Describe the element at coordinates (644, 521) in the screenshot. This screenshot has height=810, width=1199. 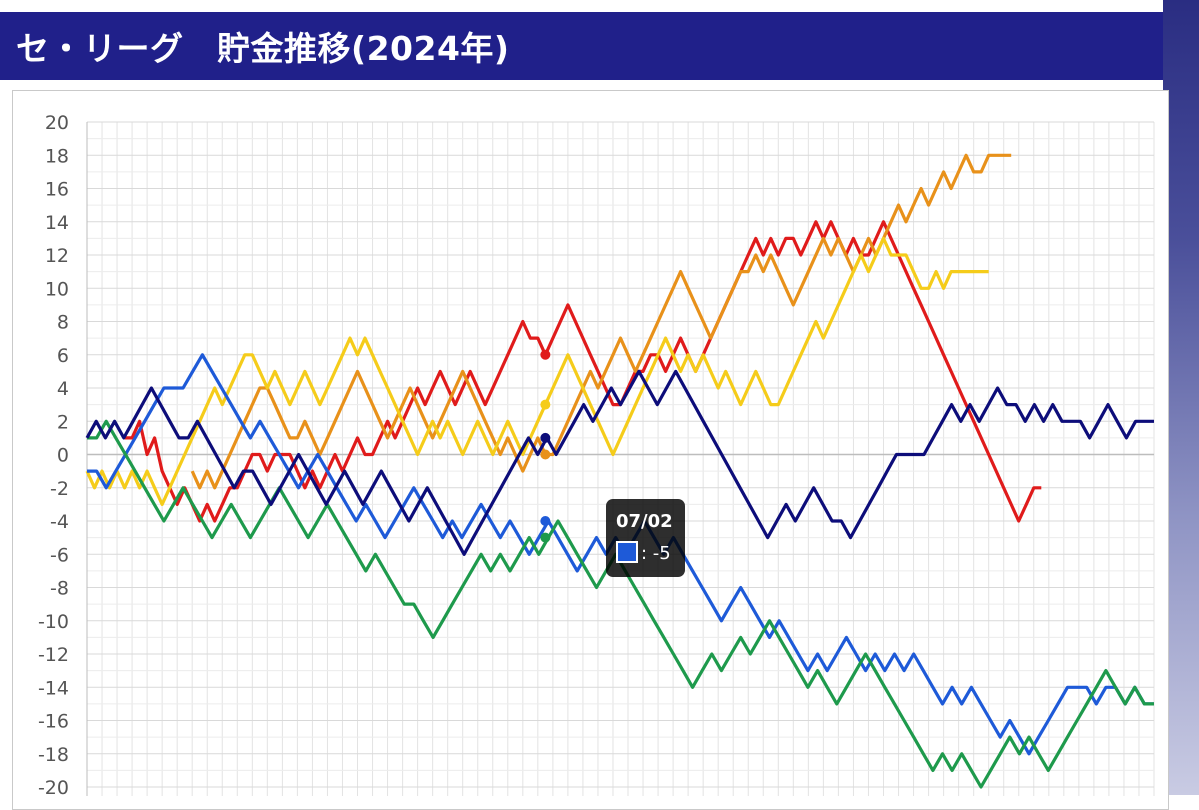
I see `tooltip-date: 07/02` at that location.